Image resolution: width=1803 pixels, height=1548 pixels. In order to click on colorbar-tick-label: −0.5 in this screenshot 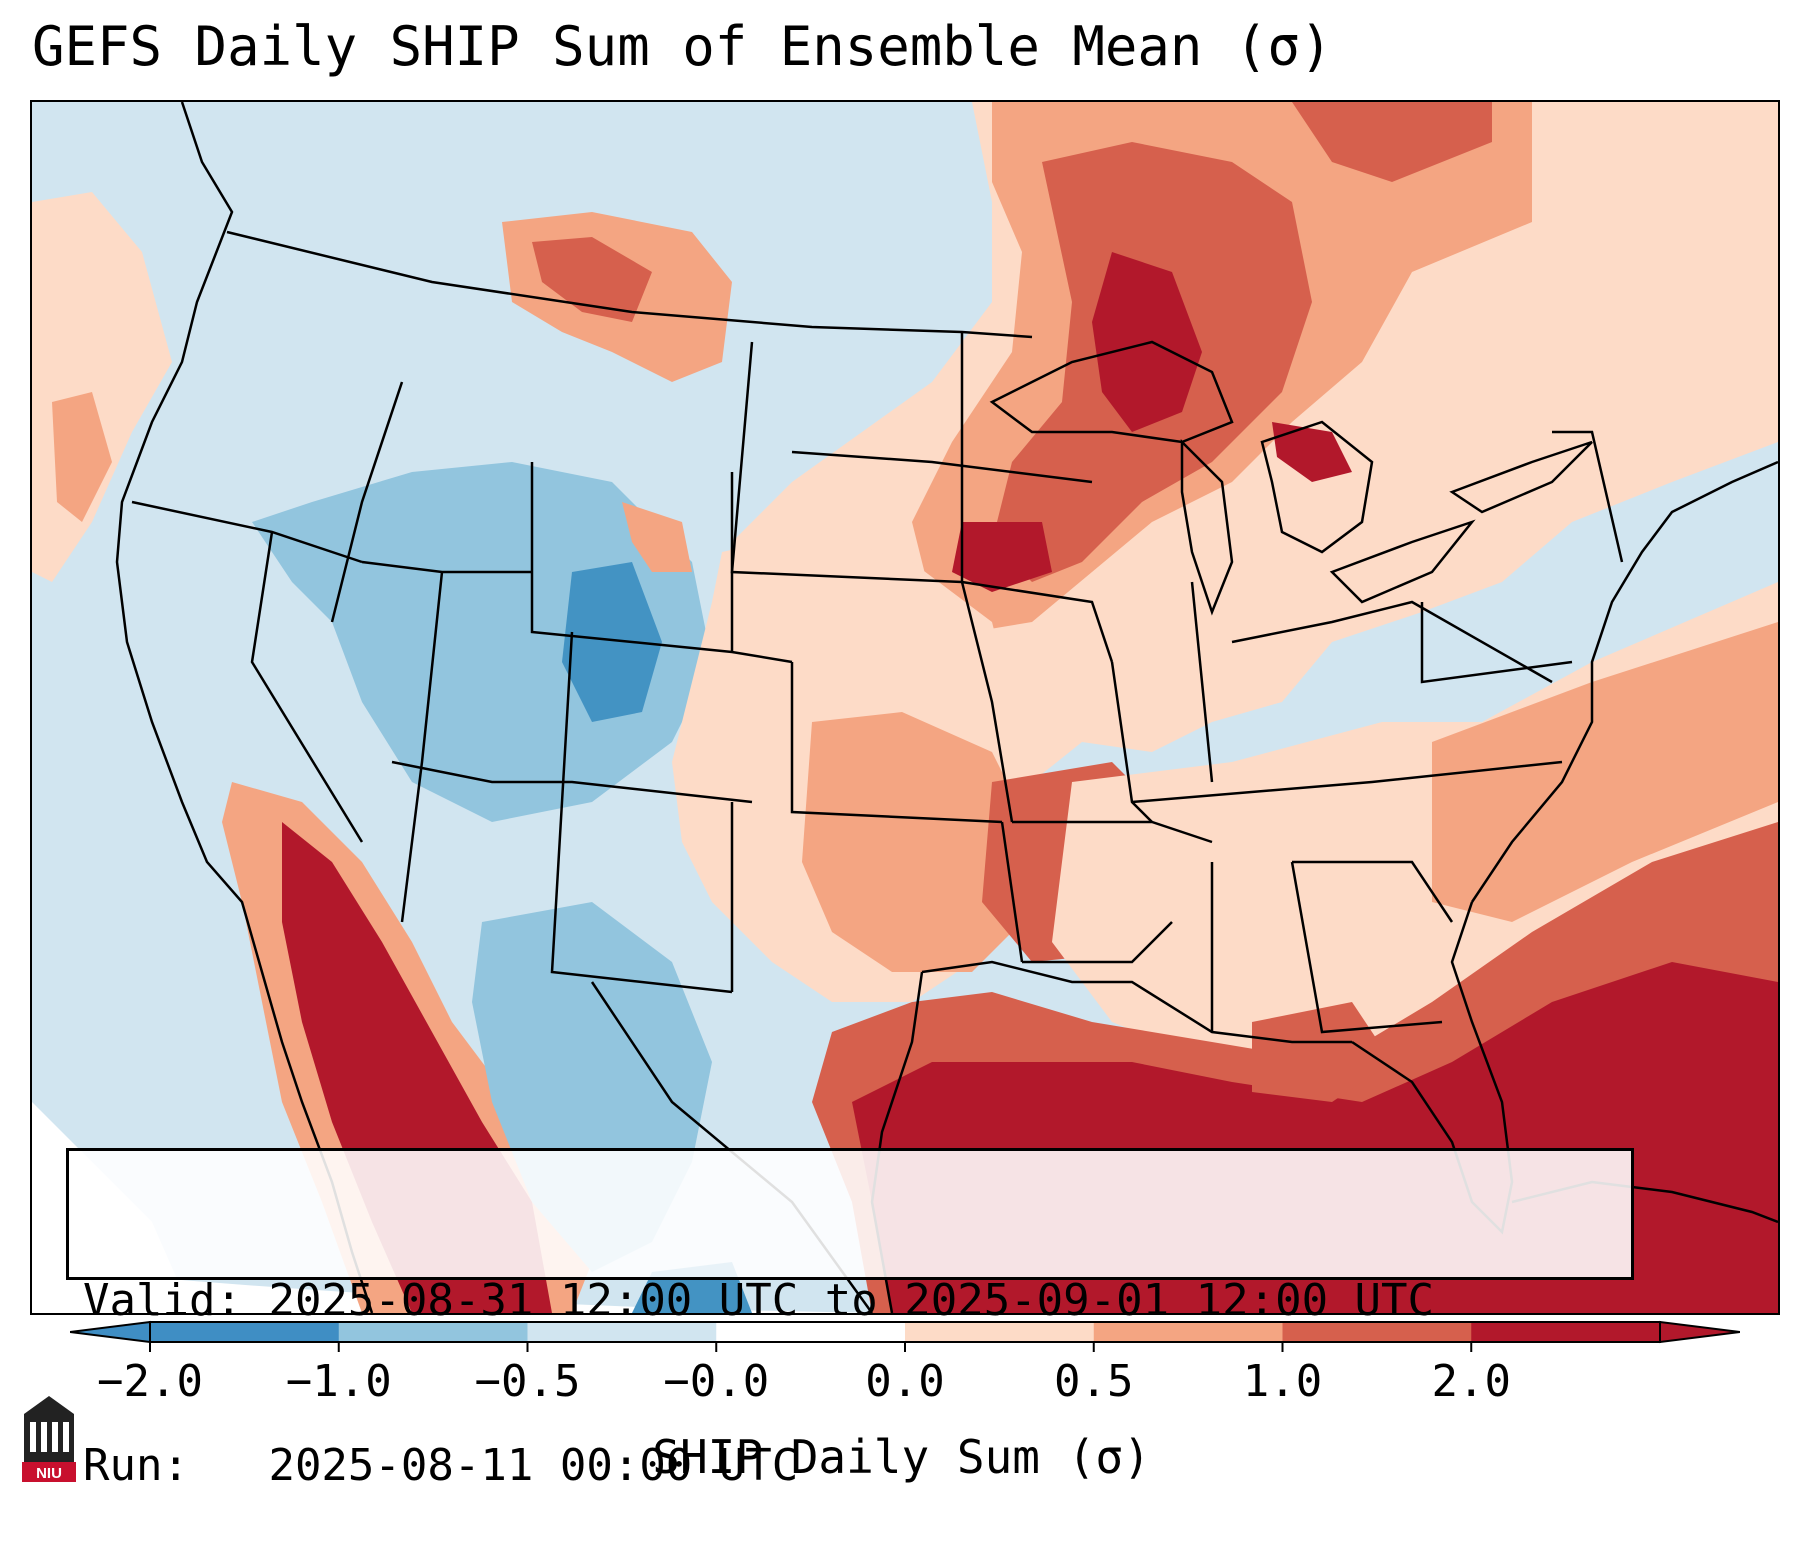, I will do `click(527, 1381)`.